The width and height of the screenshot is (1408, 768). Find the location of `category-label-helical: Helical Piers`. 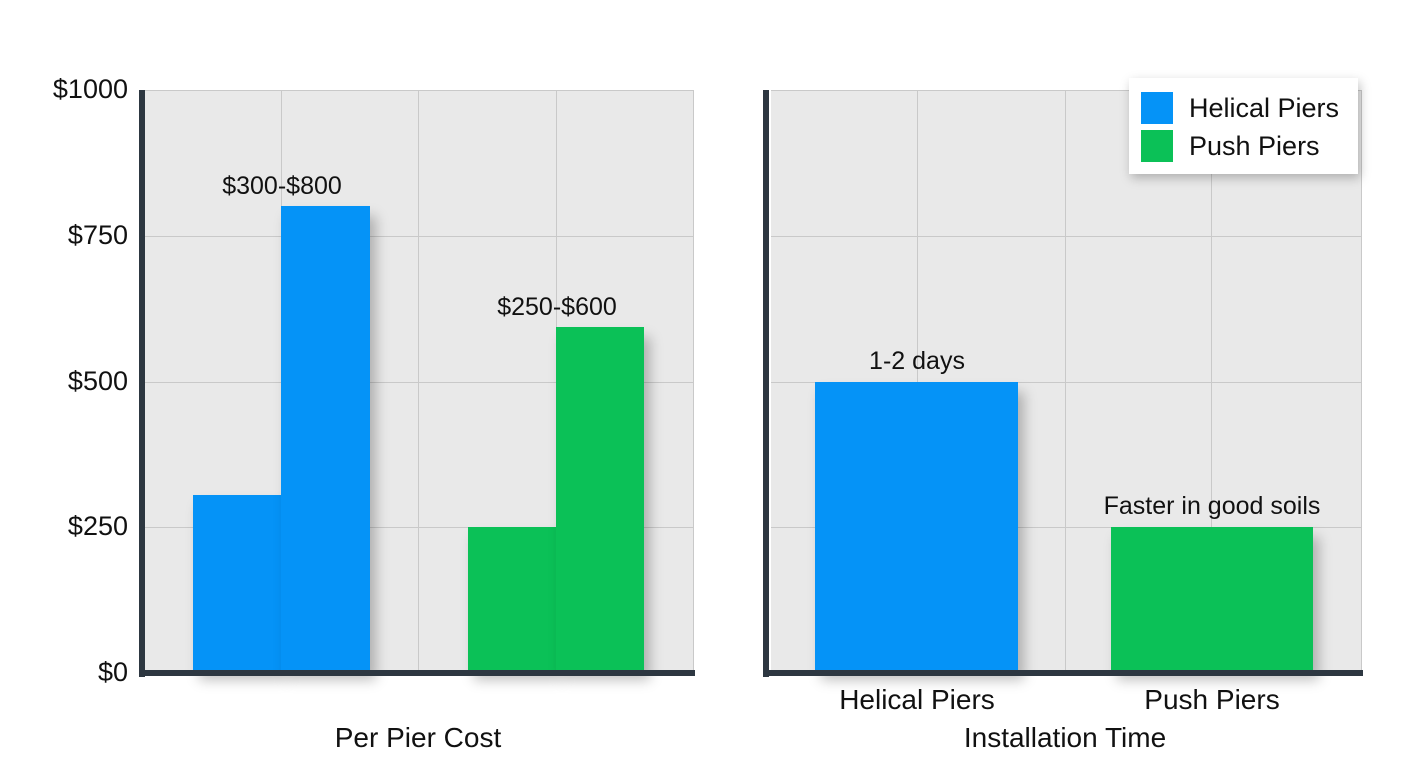

category-label-helical: Helical Piers is located at coordinates (917, 699).